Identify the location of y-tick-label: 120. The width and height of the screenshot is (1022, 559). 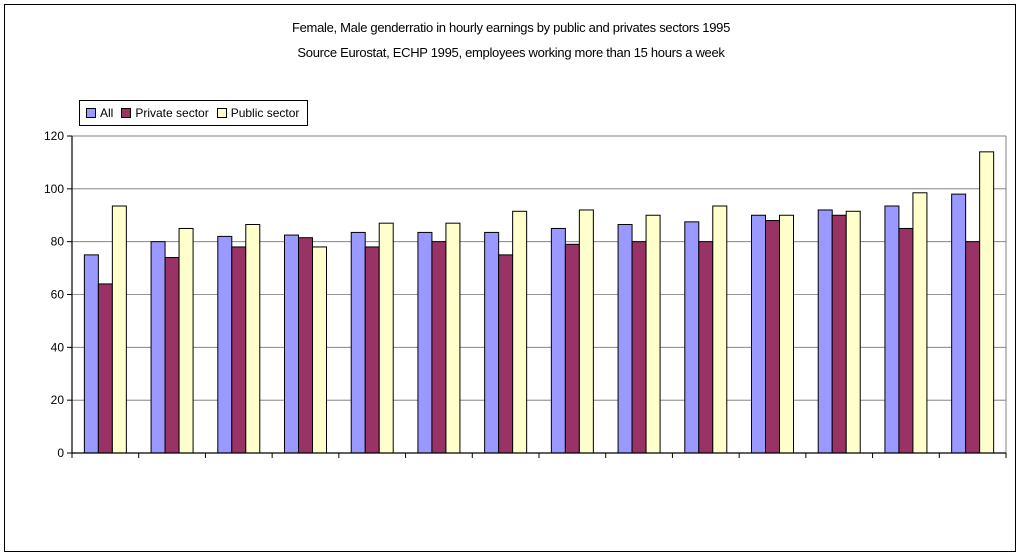
(54, 136).